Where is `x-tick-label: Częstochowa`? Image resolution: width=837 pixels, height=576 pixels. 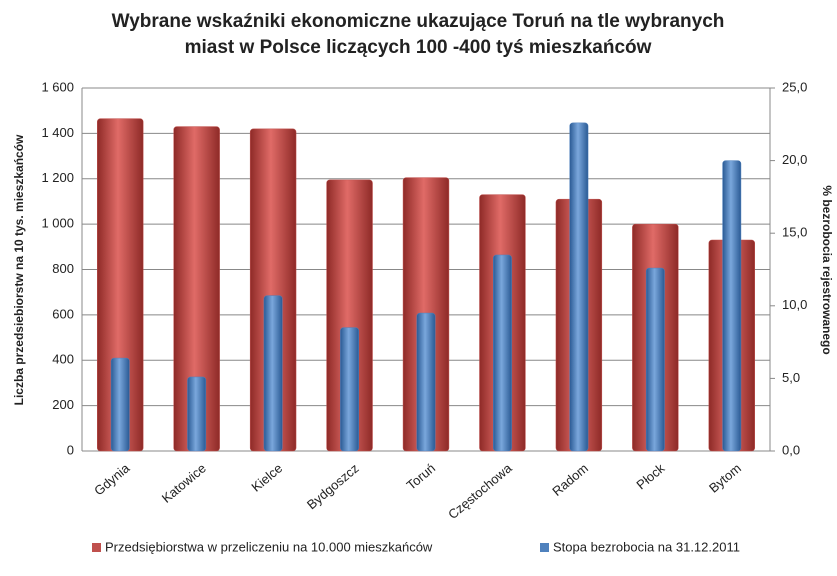 x-tick-label: Częstochowa is located at coordinates (480, 491).